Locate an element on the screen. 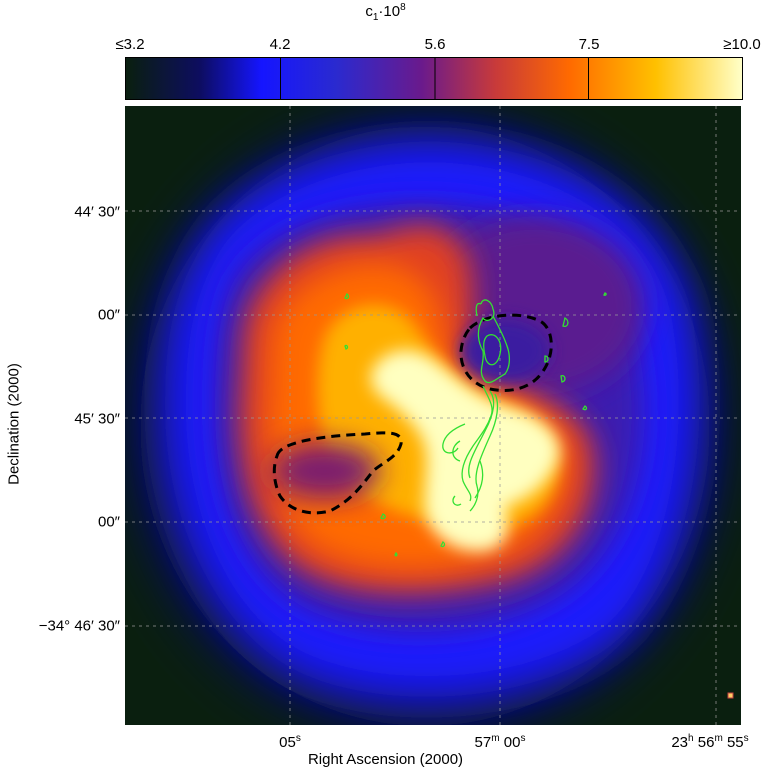 The image size is (771, 771). y-axis-title: Declination (2000) is located at coordinates (14, 424).